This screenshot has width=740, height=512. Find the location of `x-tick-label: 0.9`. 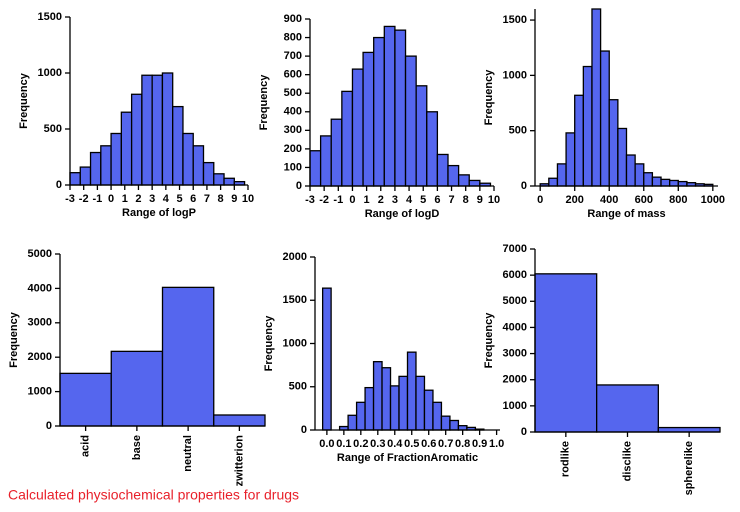

x-tick-label: 0.9 is located at coordinates (479, 444).